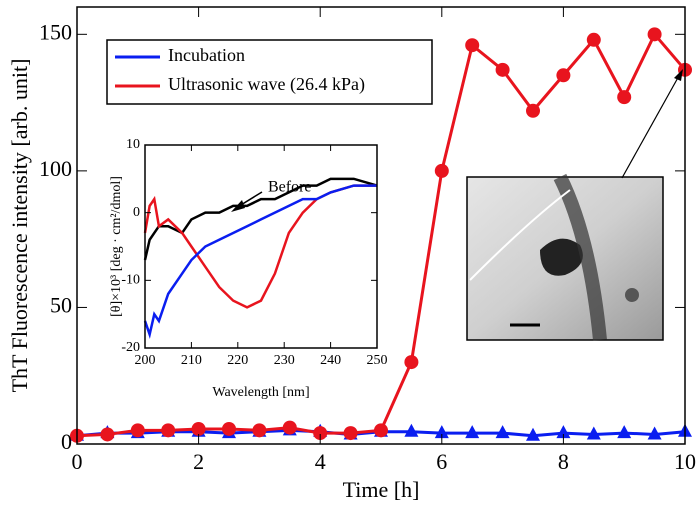 This screenshot has height=515, width=700. What do you see at coordinates (191, 360) in the screenshot?
I see `x-tick-label: 210` at bounding box center [191, 360].